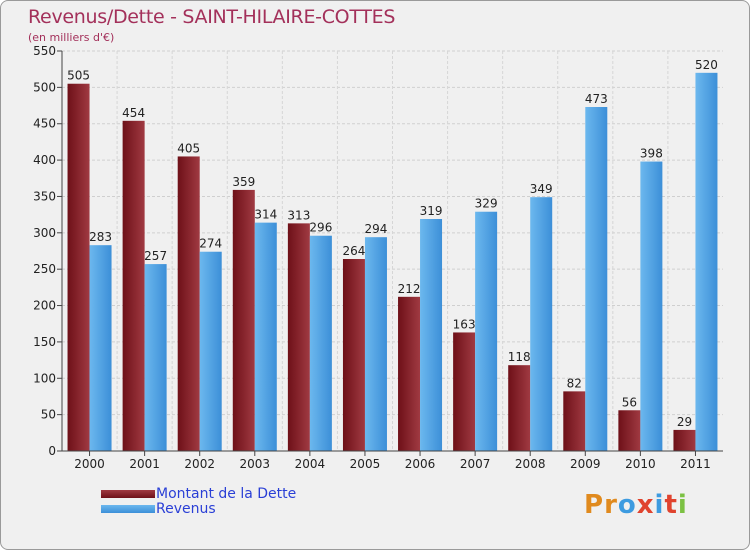 The width and height of the screenshot is (750, 550). Describe the element at coordinates (530, 464) in the screenshot. I see `x-tick-label: 2008` at that location.